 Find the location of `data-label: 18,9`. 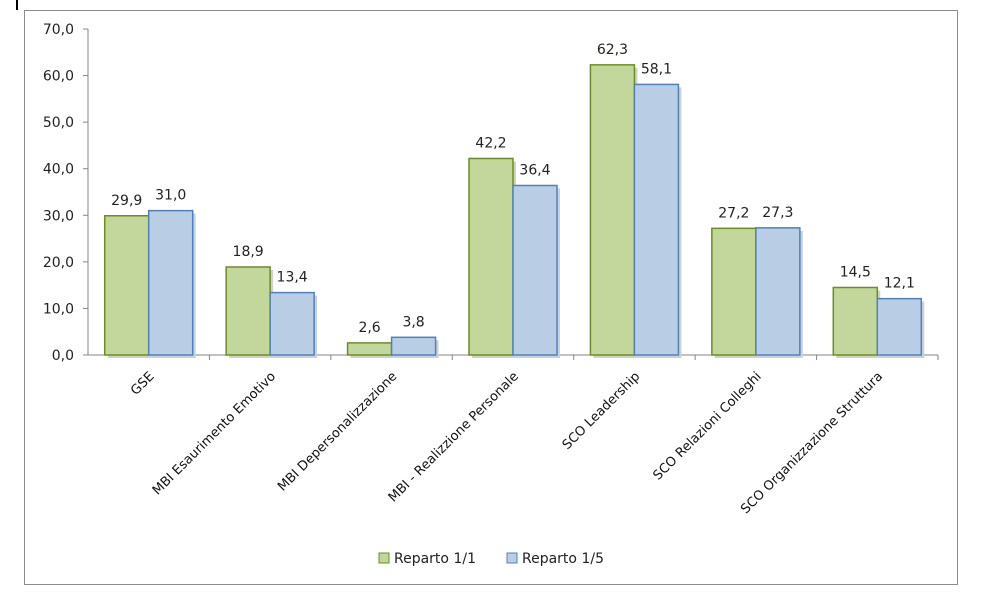

data-label: 18,9 is located at coordinates (248, 252).